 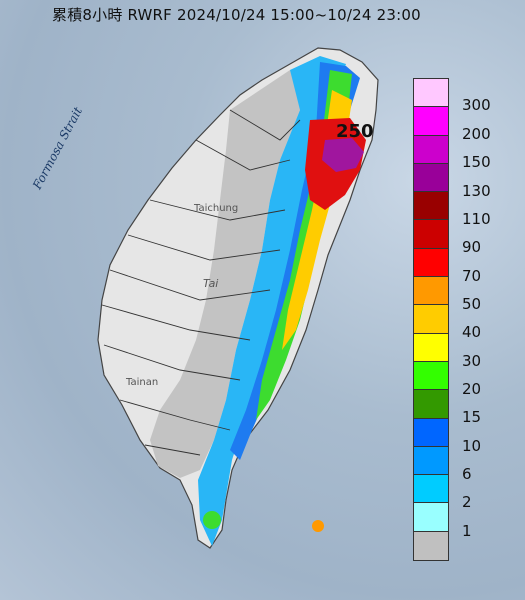 What do you see at coordinates (476, 105) in the screenshot?
I see `legend-value: 300` at bounding box center [476, 105].